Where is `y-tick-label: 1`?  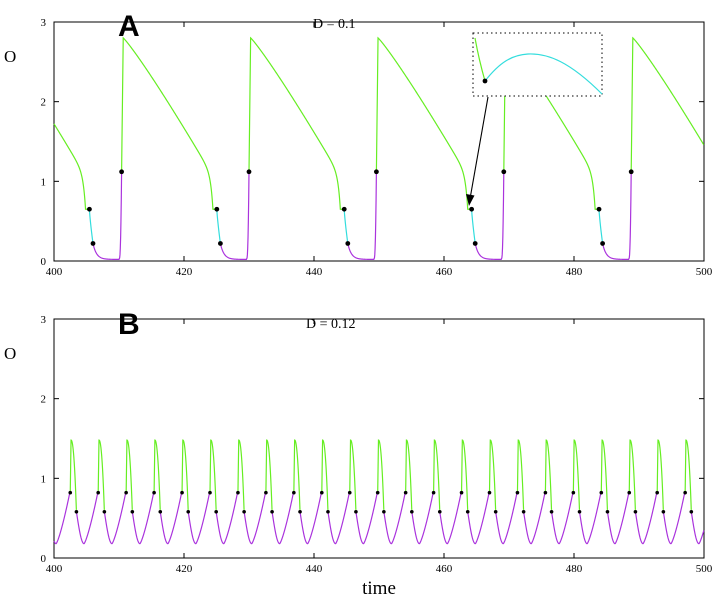 y-tick-label: 1 is located at coordinates (44, 479).